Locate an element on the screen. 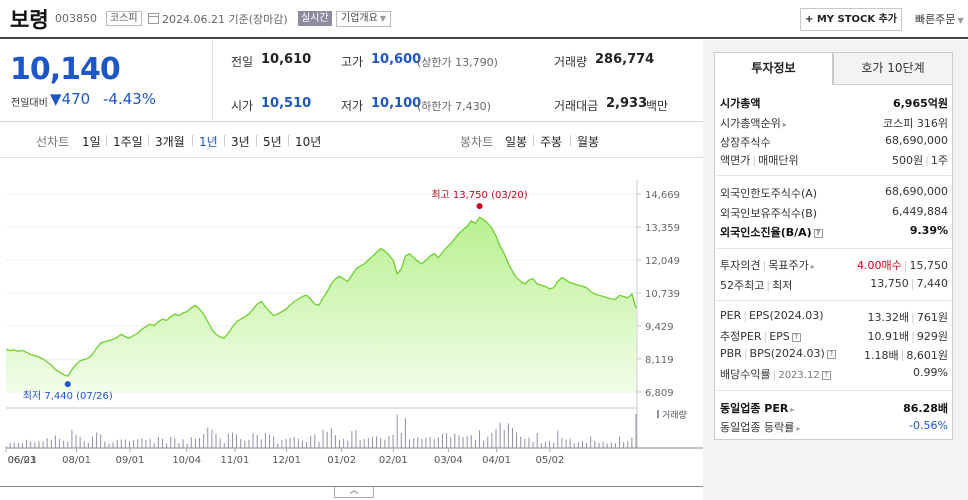  company-overview-dropdown: 기업개요 ▼ is located at coordinates (363, 19).